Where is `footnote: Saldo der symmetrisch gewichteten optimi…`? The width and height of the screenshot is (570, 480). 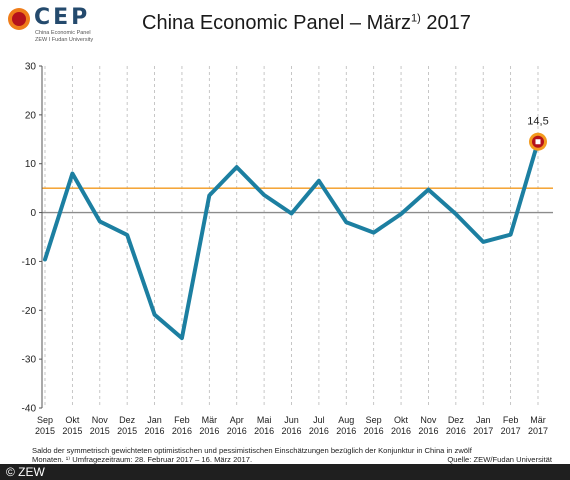
footnote: Saldo der symmetrisch gewichteten optimi… is located at coordinates (292, 455).